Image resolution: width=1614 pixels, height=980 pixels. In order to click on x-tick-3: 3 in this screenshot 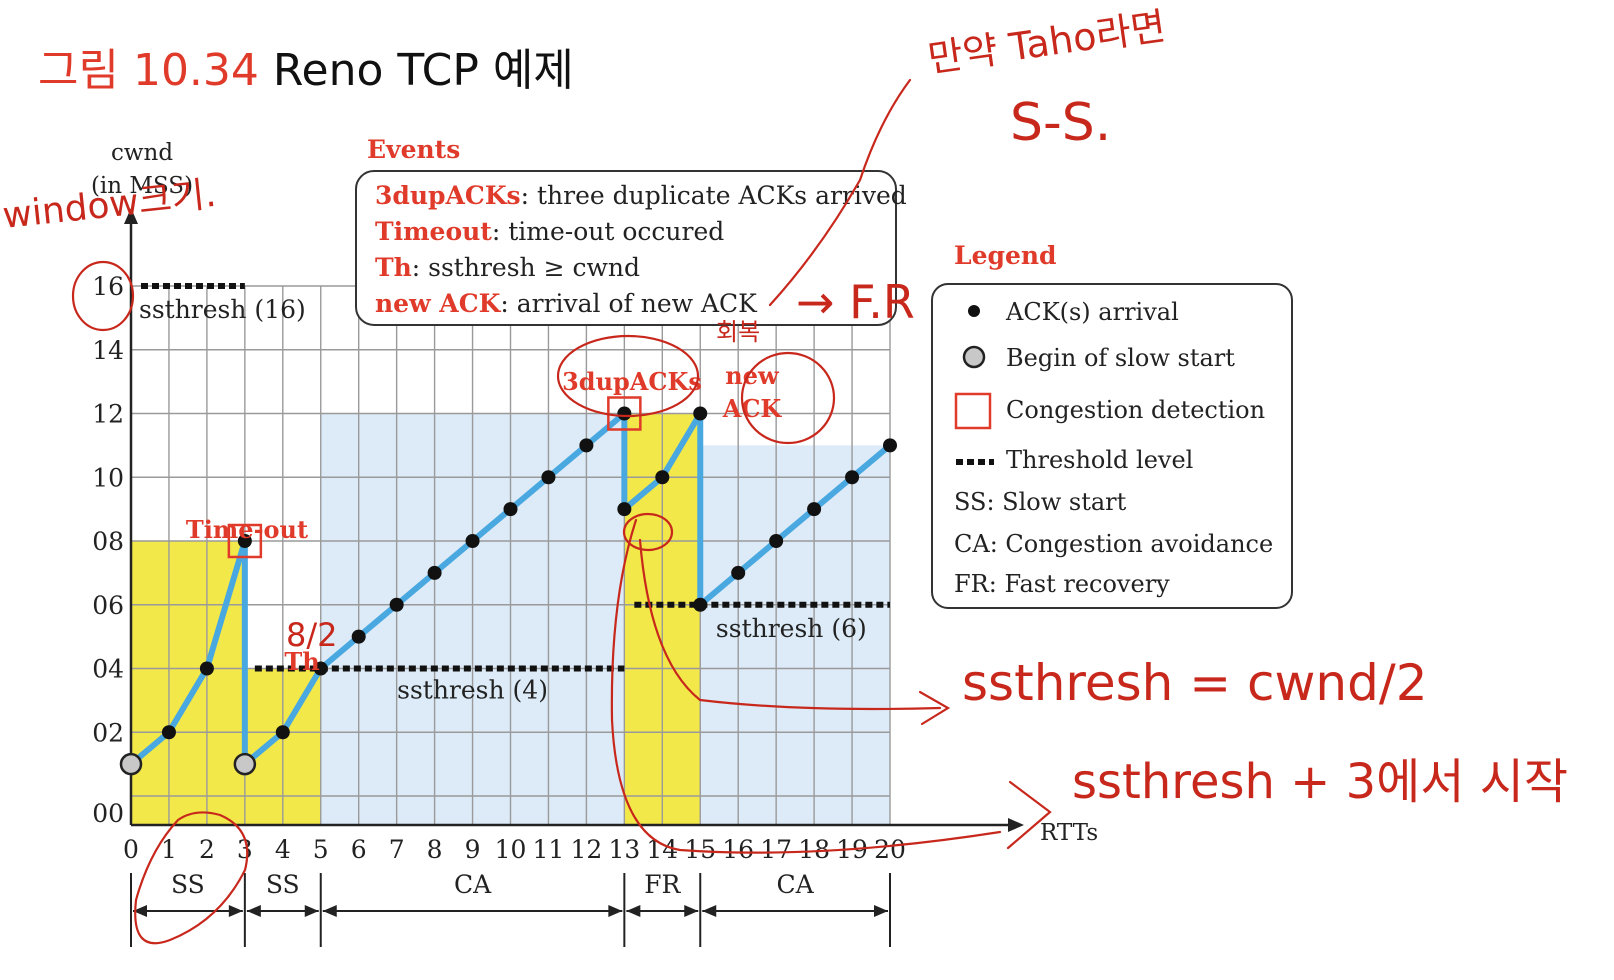, I will do `click(245, 849)`.